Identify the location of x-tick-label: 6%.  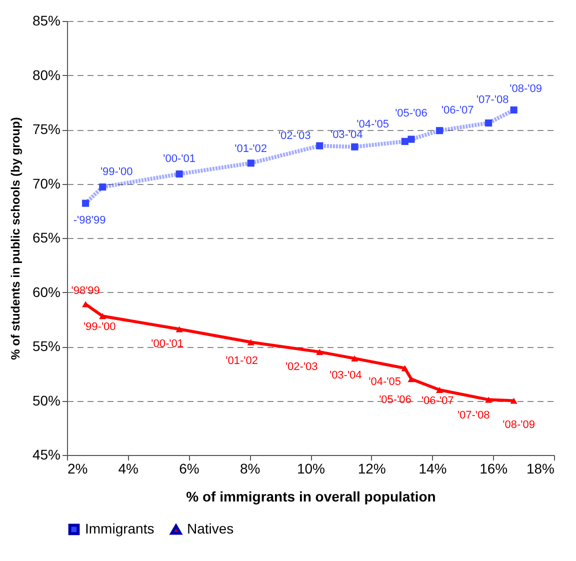
(189, 468).